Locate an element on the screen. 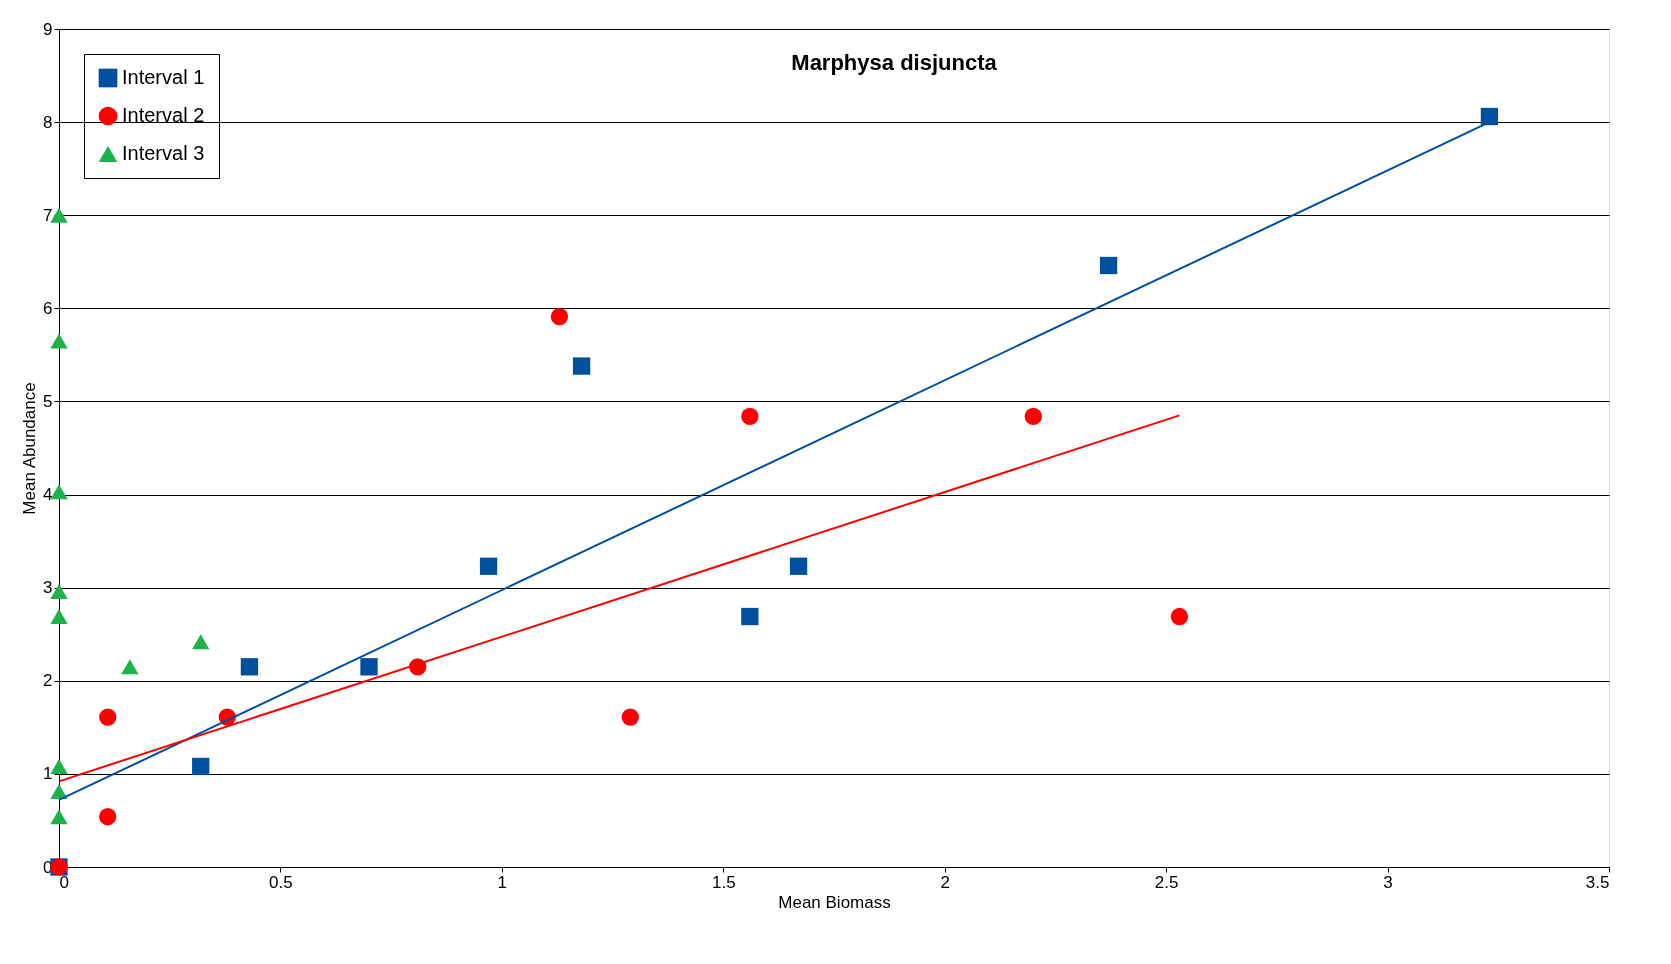 Image resolution: width=1671 pixels, height=964 pixels. y-tick-label: 8 is located at coordinates (48, 122).